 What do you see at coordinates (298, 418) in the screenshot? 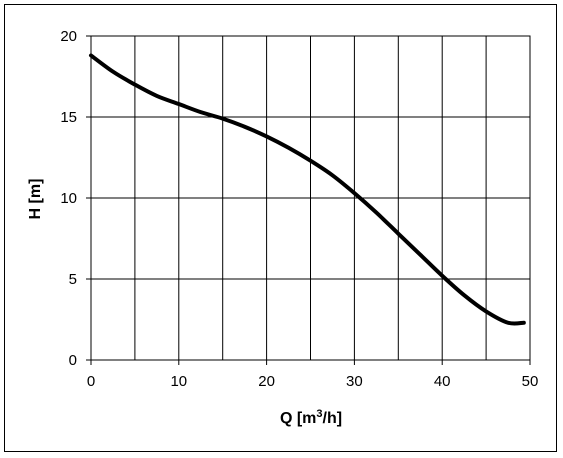
I see `x-axis-title-main: Q [m` at bounding box center [298, 418].